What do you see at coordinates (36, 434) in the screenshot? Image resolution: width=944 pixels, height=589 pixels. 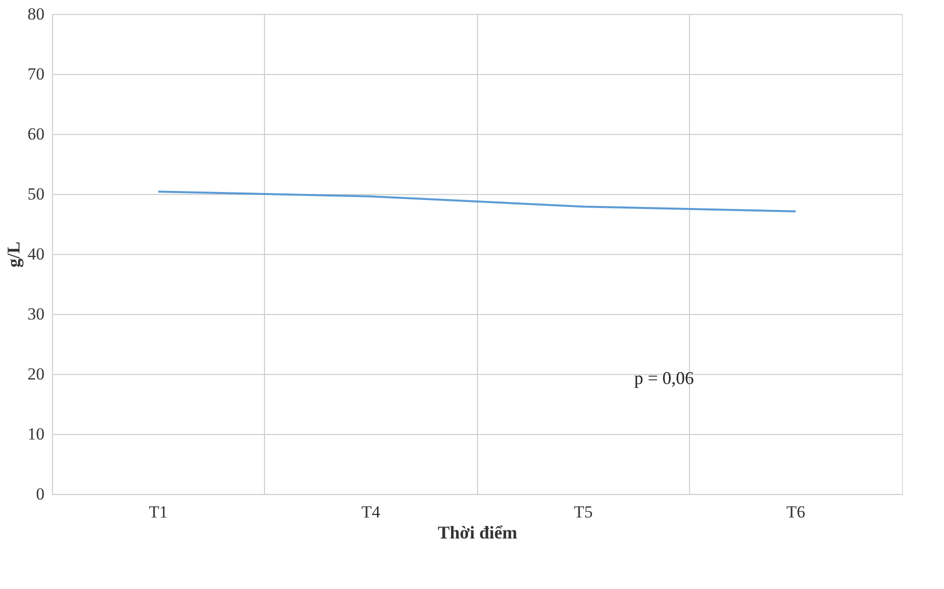 I see `y-tick-label: 10` at bounding box center [36, 434].